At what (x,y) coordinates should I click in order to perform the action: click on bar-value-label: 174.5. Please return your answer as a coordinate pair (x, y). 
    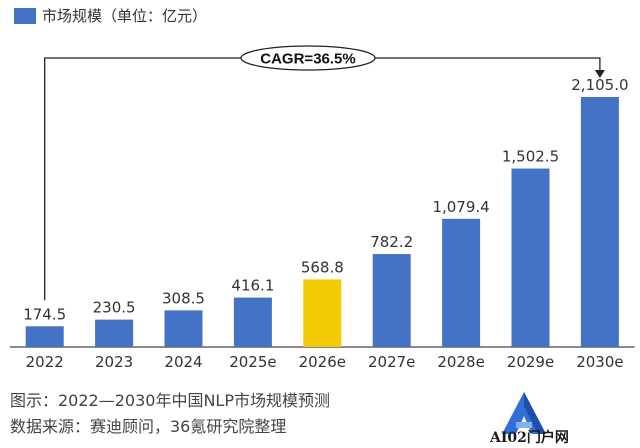
    Looking at the image, I should click on (44, 314).